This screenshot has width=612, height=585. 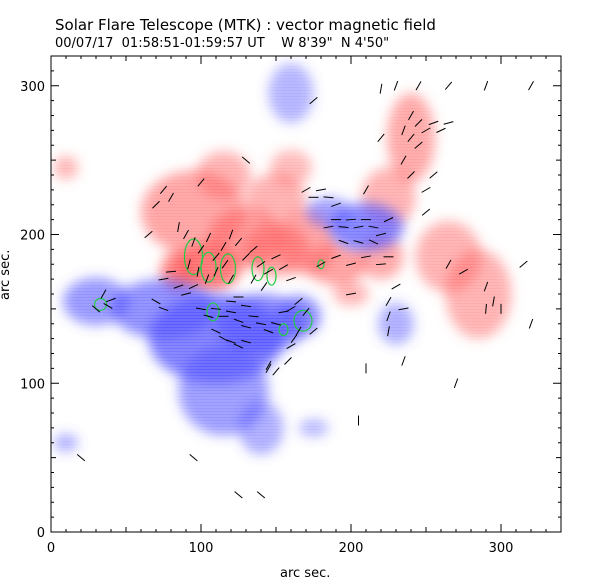 What do you see at coordinates (32, 236) in the screenshot?
I see `y-tick-label: 200` at bounding box center [32, 236].